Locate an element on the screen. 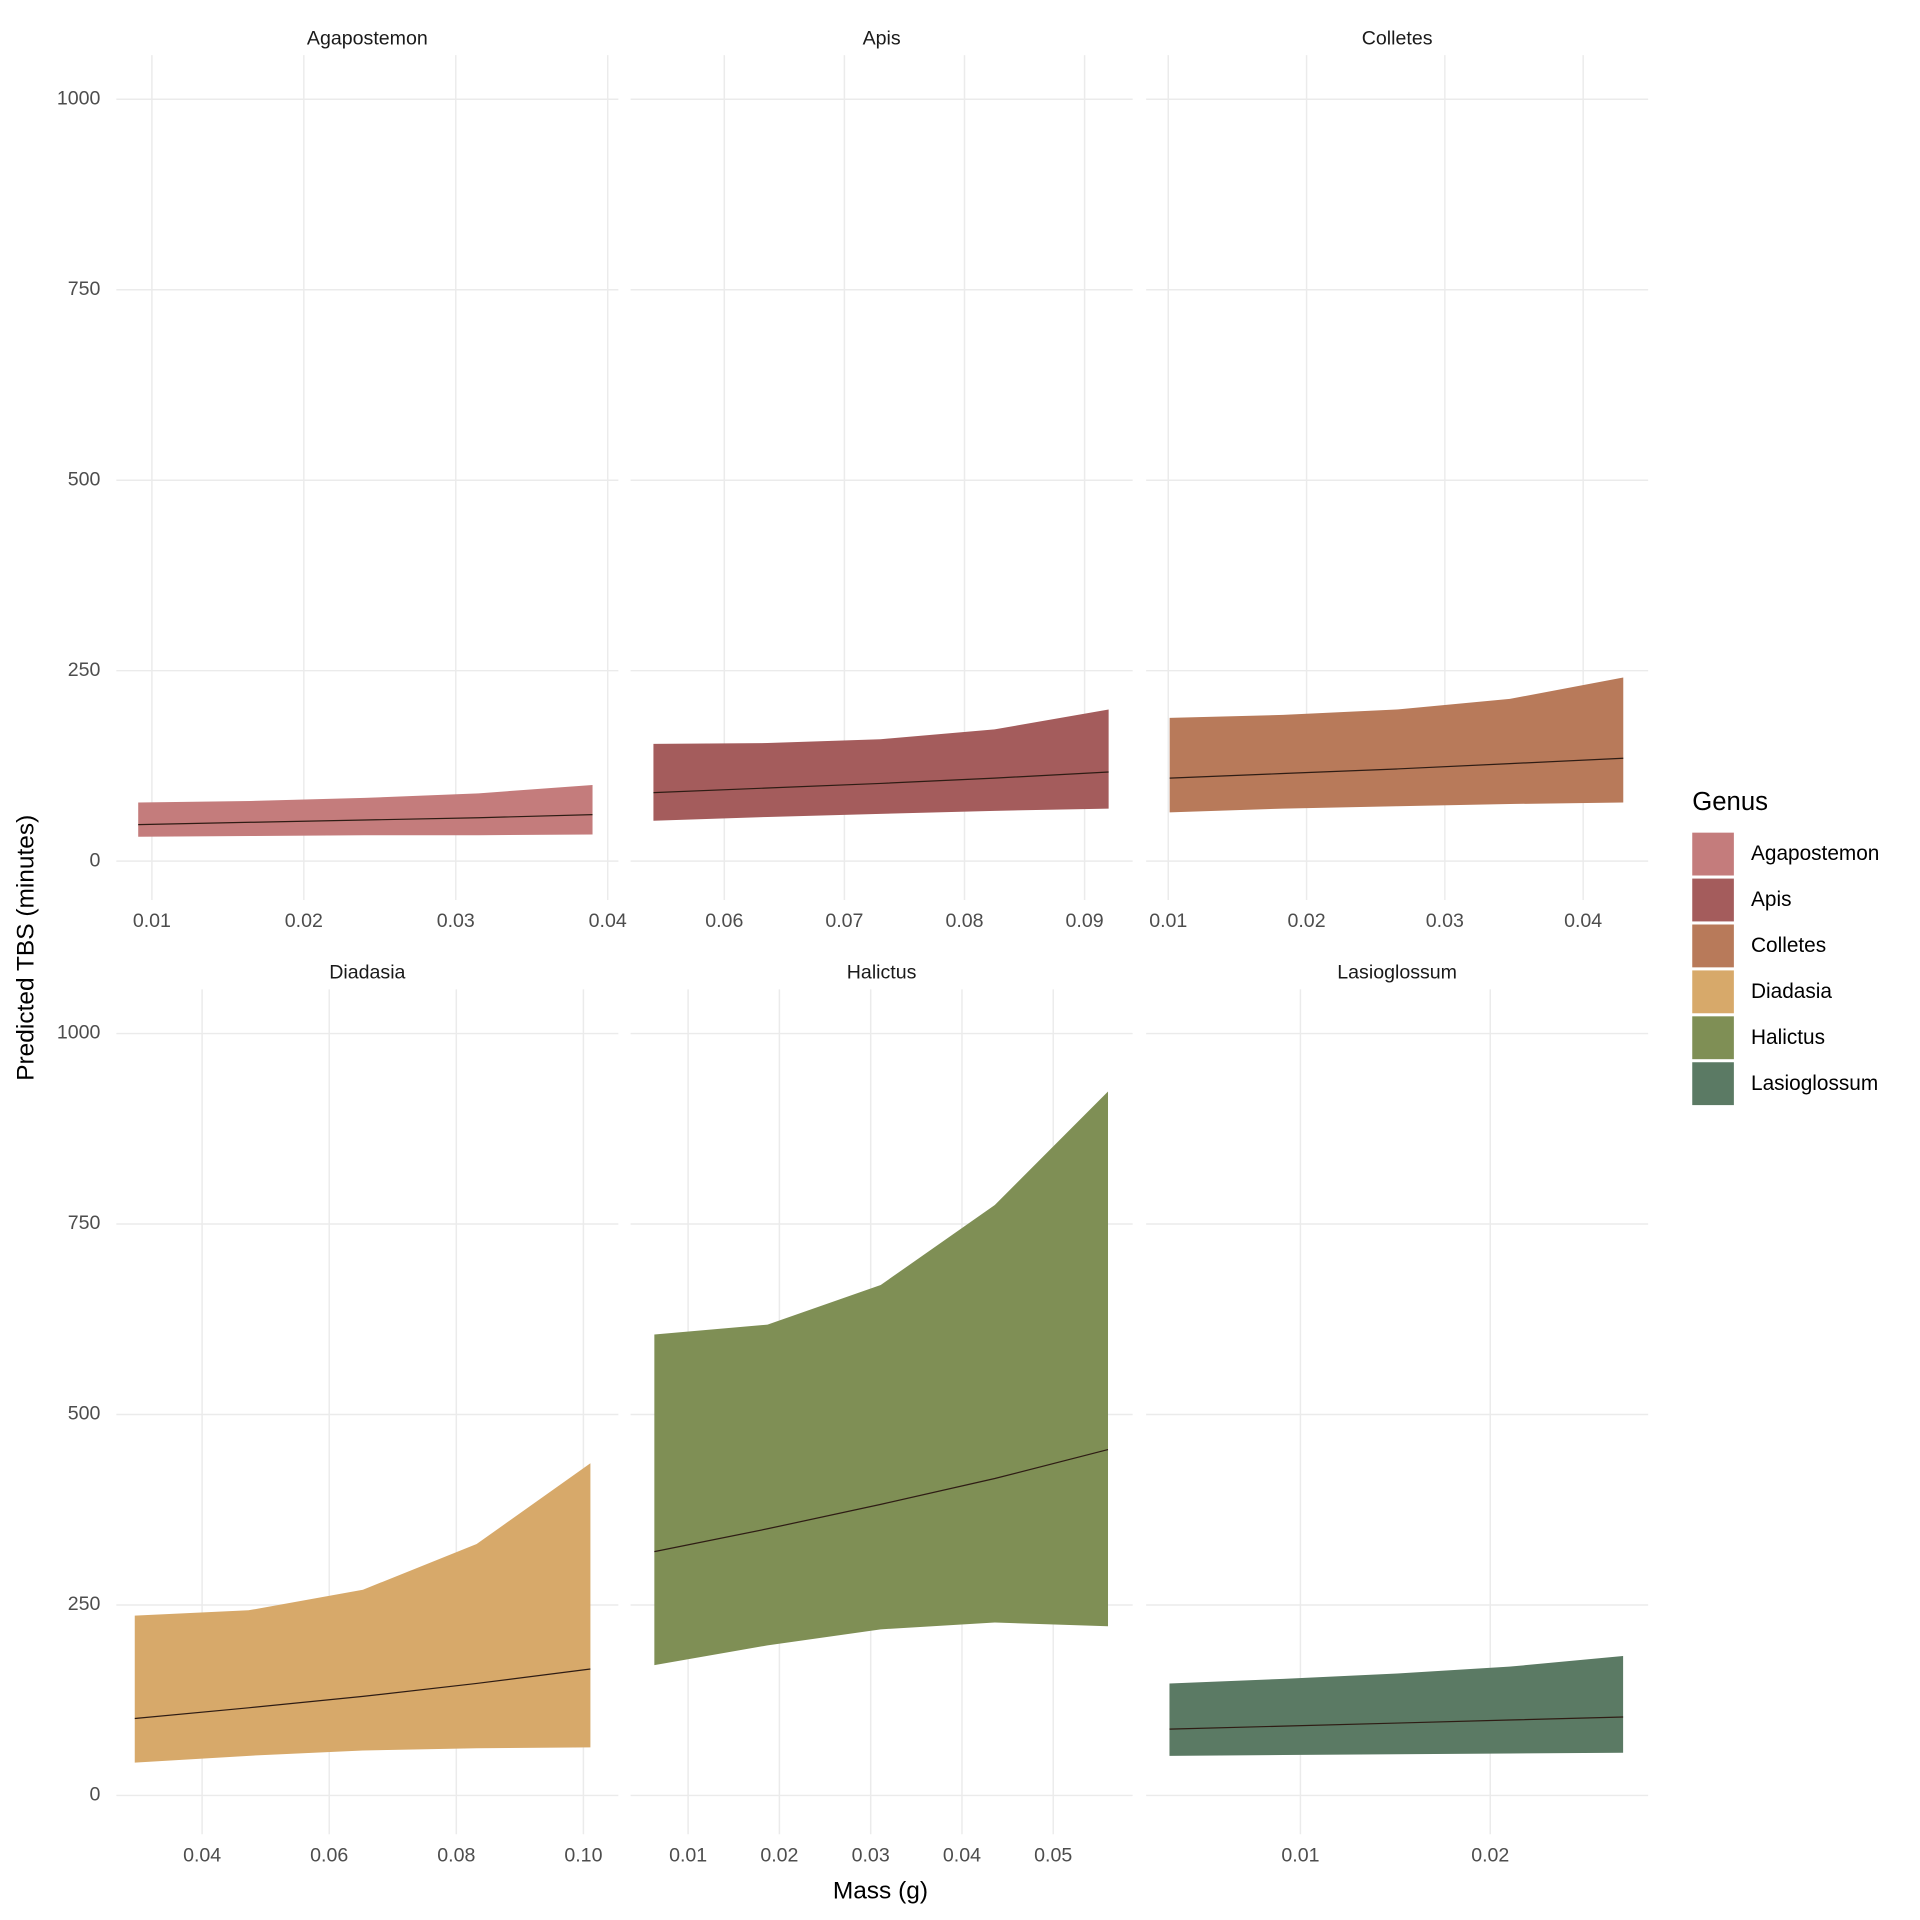  legend-label: Agapostemon is located at coordinates (1815, 853).